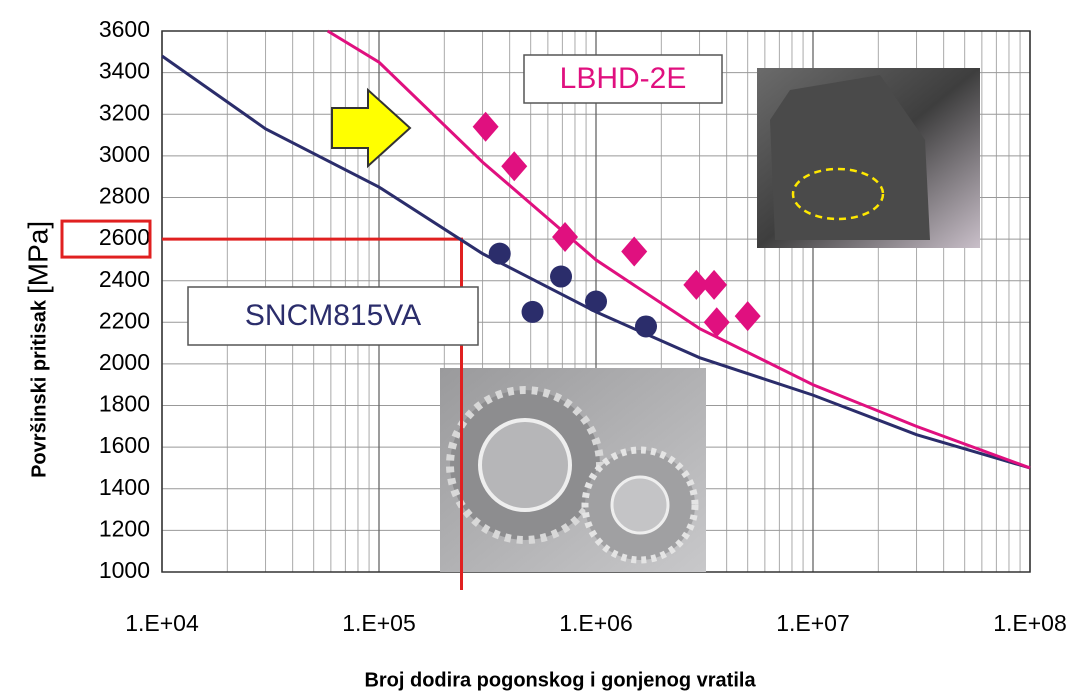  What do you see at coordinates (371, 128) in the screenshot?
I see `arrow` at bounding box center [371, 128].